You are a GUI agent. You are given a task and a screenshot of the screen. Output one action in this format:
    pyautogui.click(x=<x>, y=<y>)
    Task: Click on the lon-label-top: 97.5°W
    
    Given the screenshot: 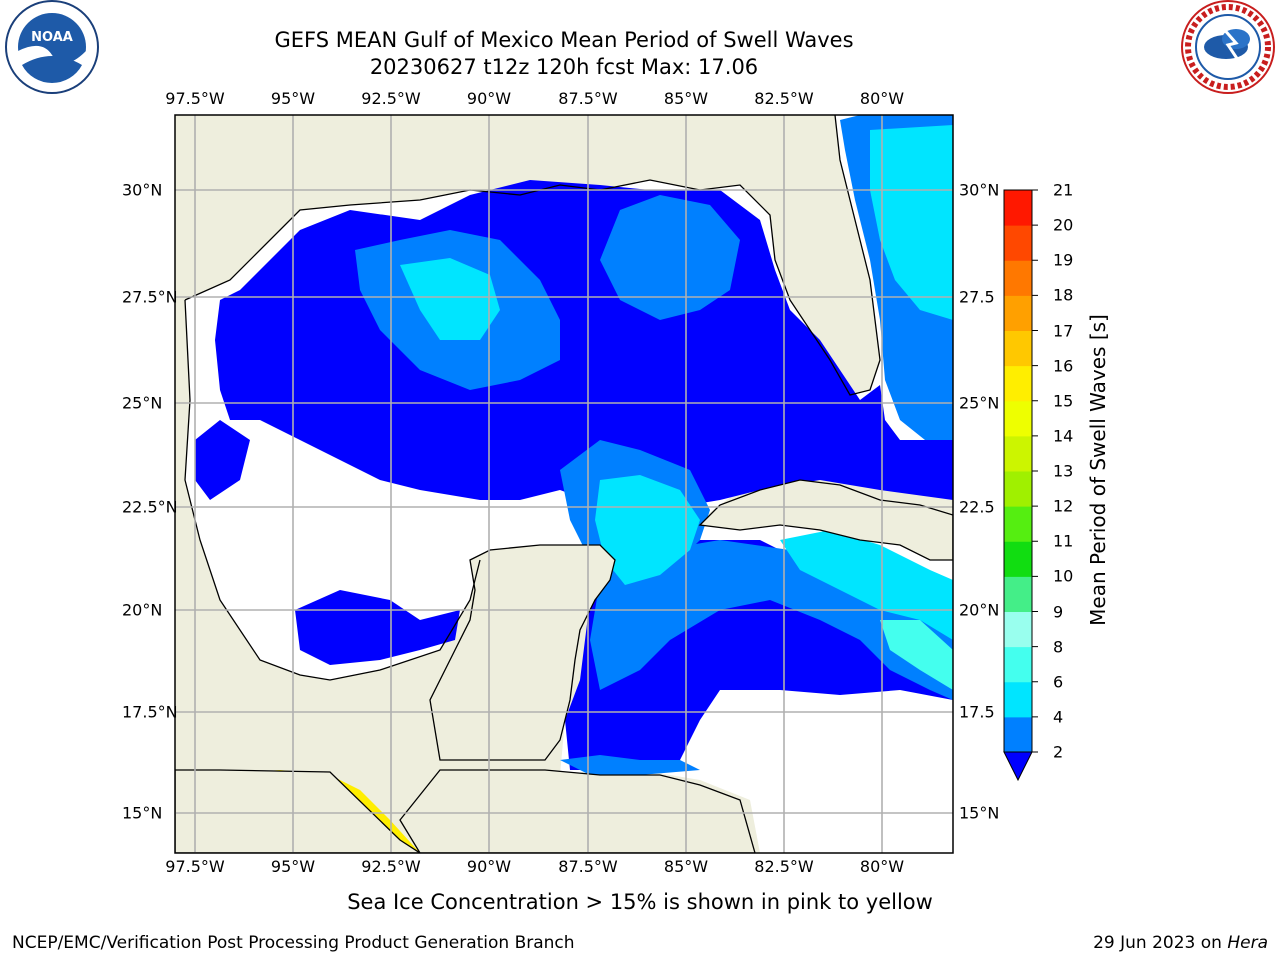 What is the action you would take?
    pyautogui.click(x=195, y=98)
    